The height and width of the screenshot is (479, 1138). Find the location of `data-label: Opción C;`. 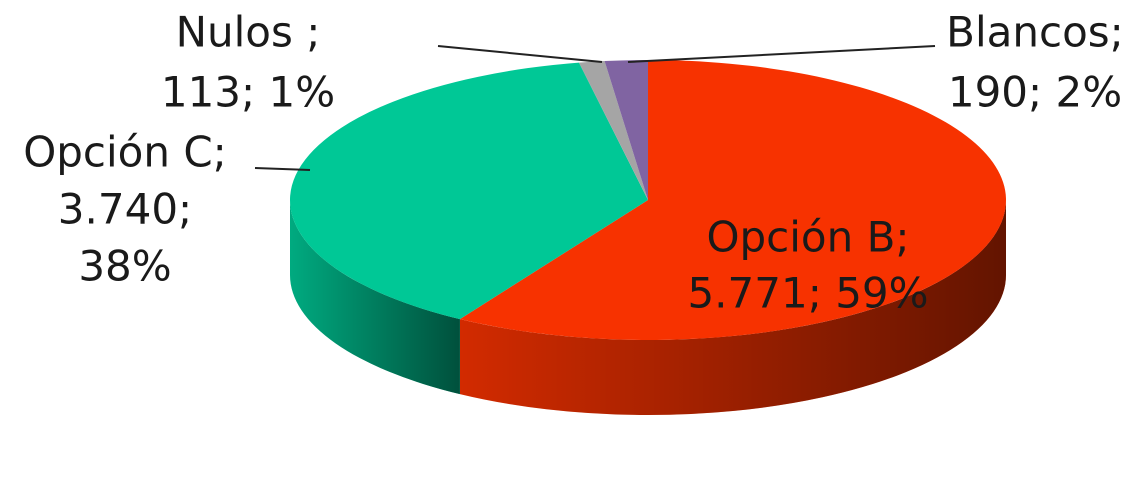

data-label: Opción C; is located at coordinates (125, 152).